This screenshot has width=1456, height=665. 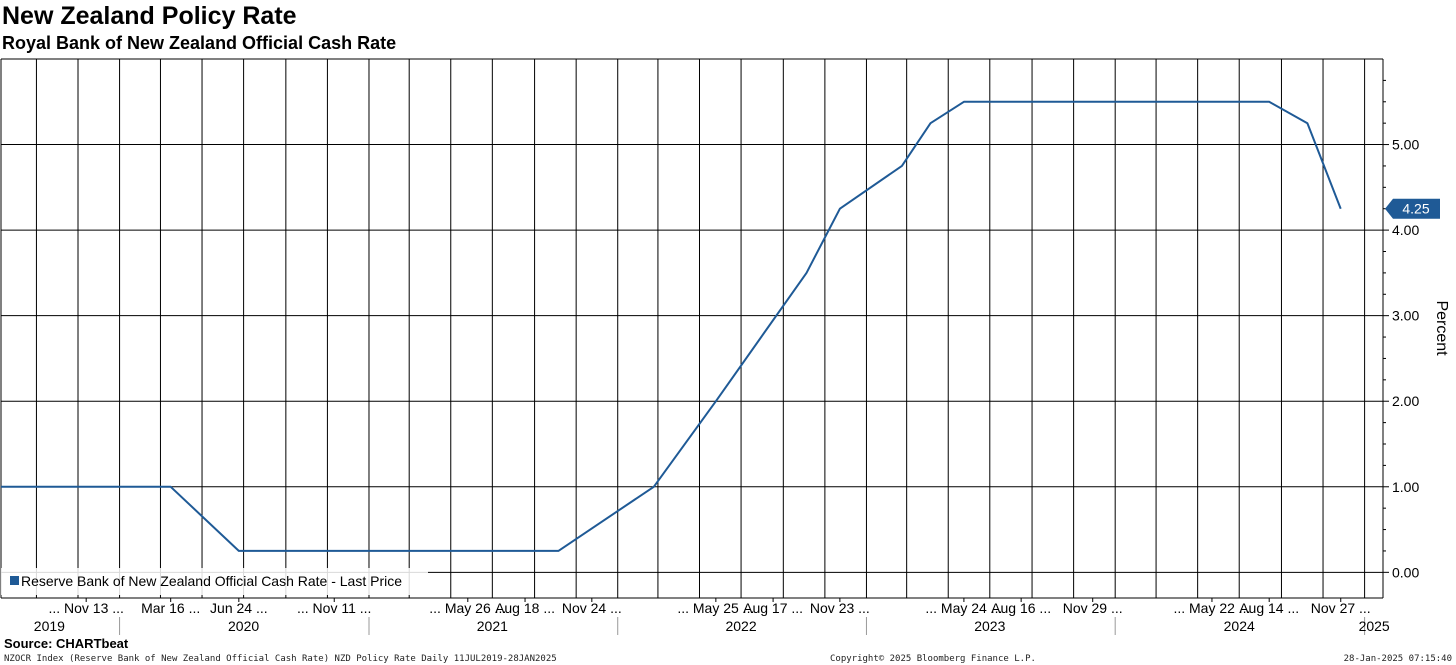 What do you see at coordinates (1405, 316) in the screenshot?
I see `y-tick-label: 3.00` at bounding box center [1405, 316].